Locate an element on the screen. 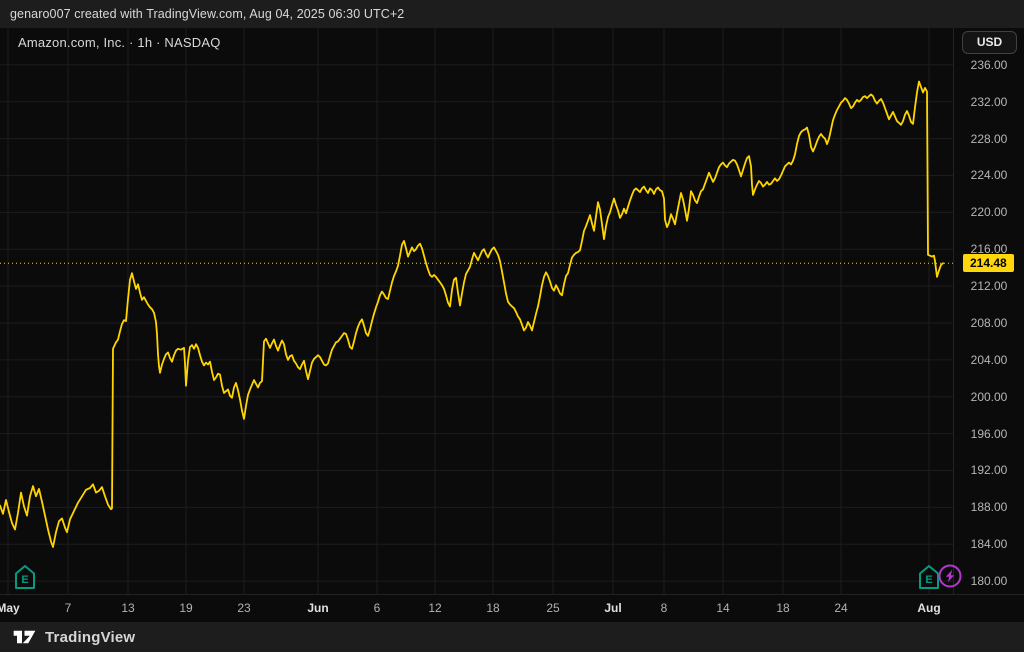  time-tick-label: 13 is located at coordinates (128, 608).